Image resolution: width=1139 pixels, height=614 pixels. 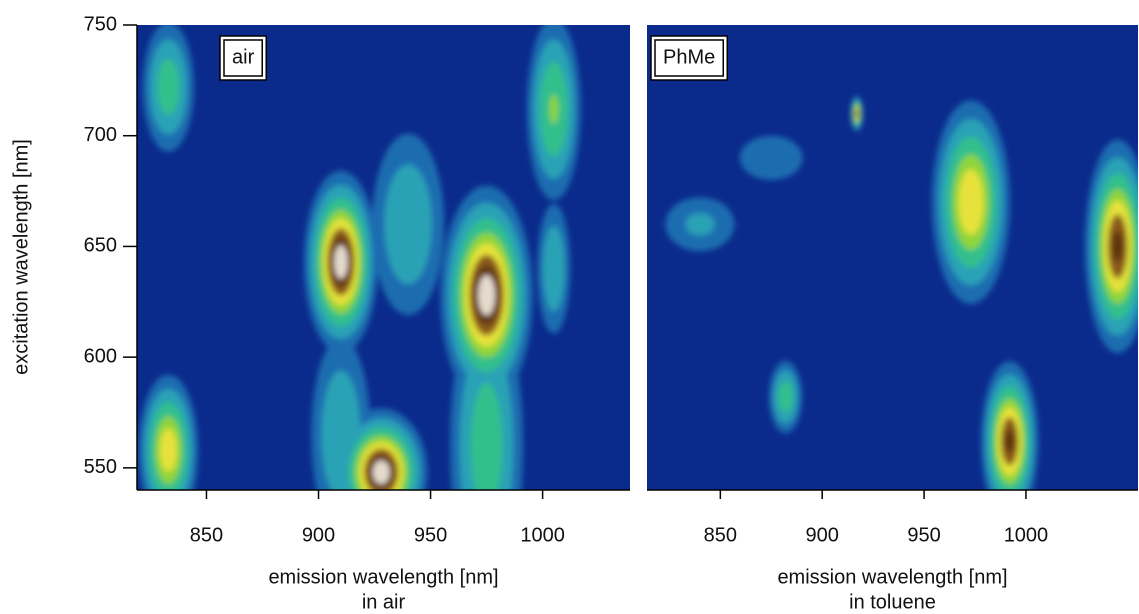 What do you see at coordinates (100, 356) in the screenshot?
I see `y-tick-label: 600` at bounding box center [100, 356].